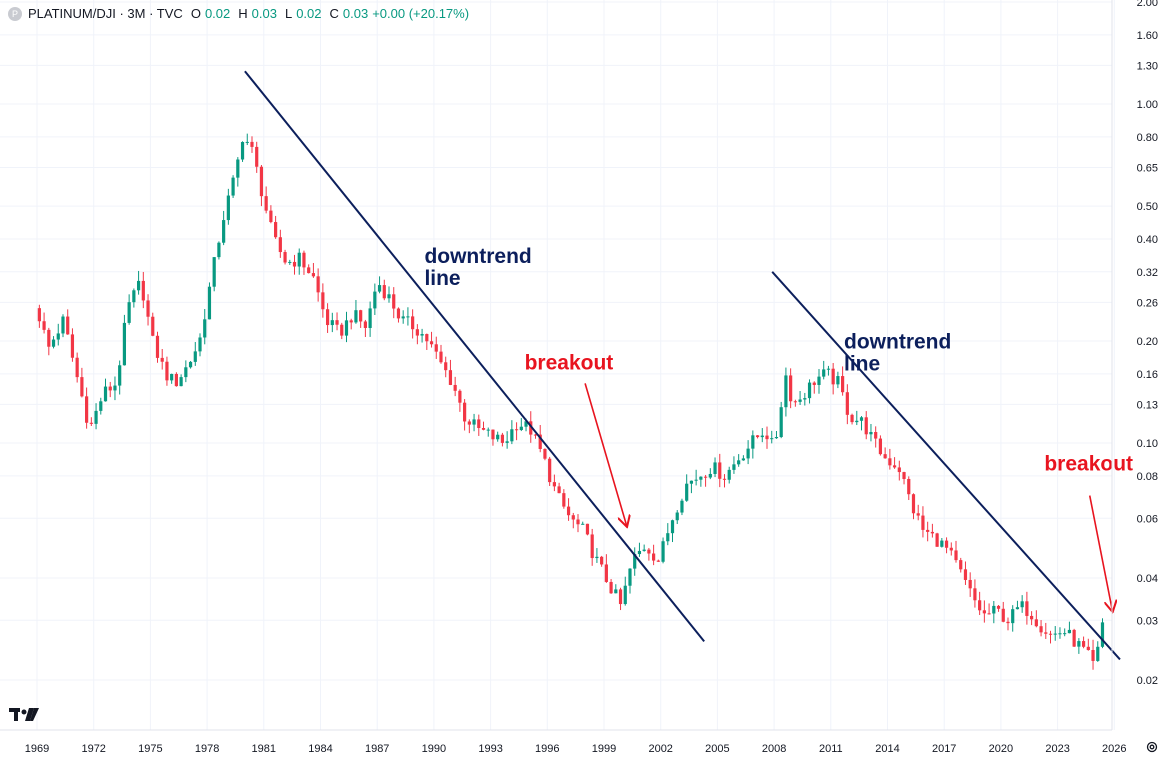 The width and height of the screenshot is (1175, 763). I want to click on legend-symbol: PLATINUM/DJI · 3M · TVC, so click(105, 13).